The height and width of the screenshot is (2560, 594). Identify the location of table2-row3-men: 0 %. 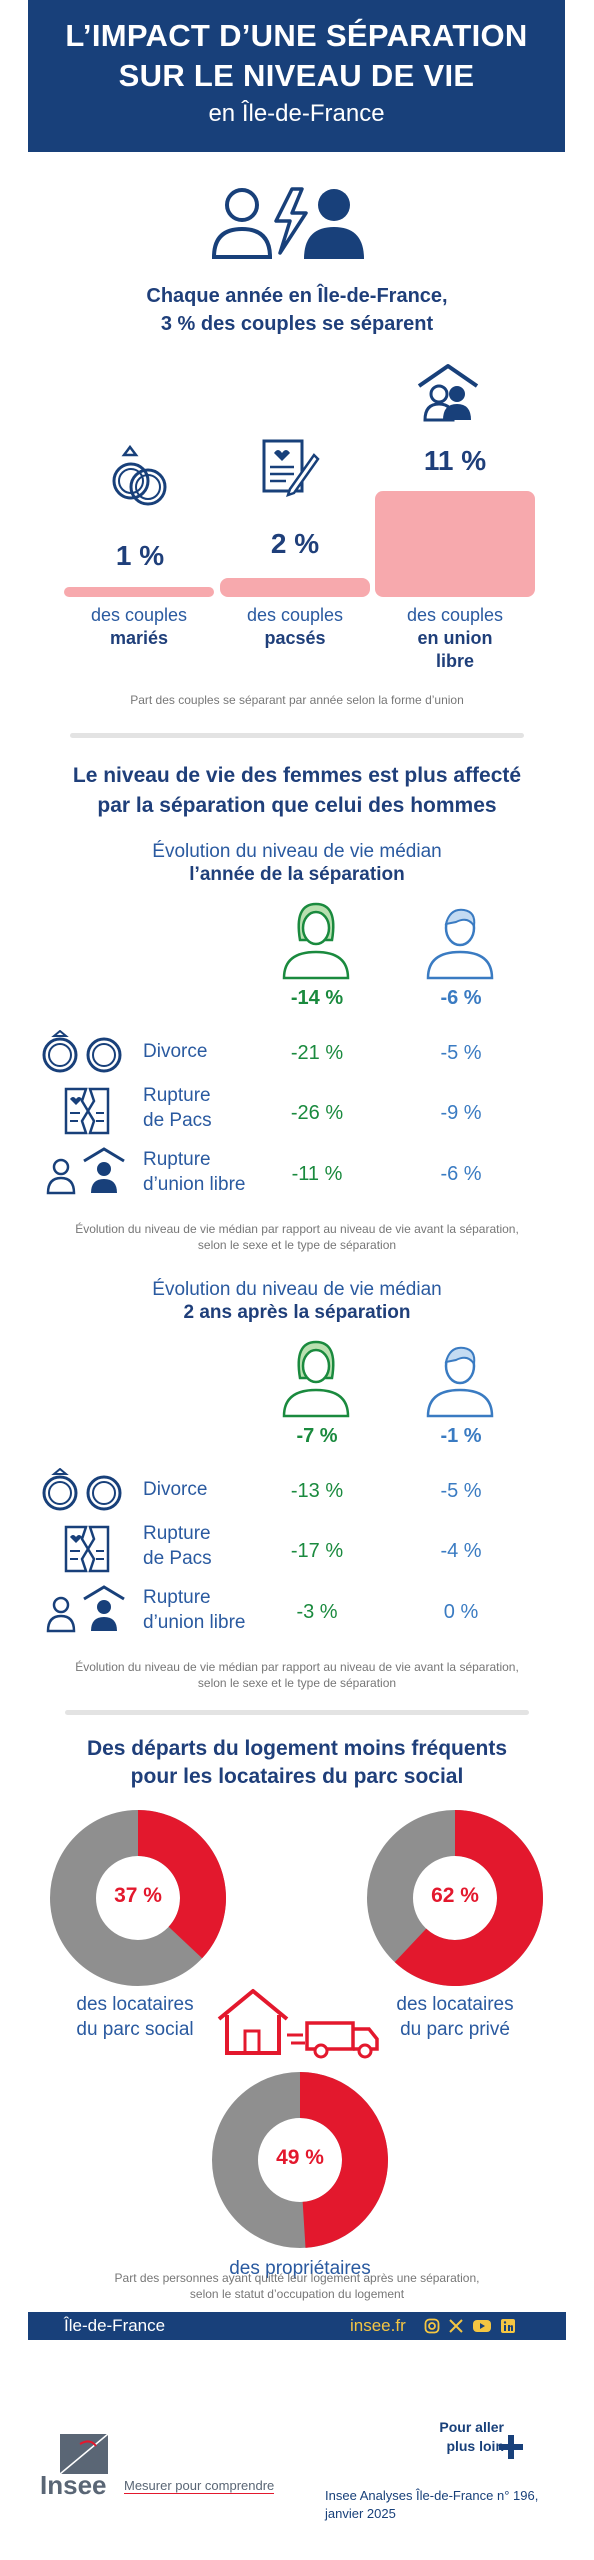
(461, 1612).